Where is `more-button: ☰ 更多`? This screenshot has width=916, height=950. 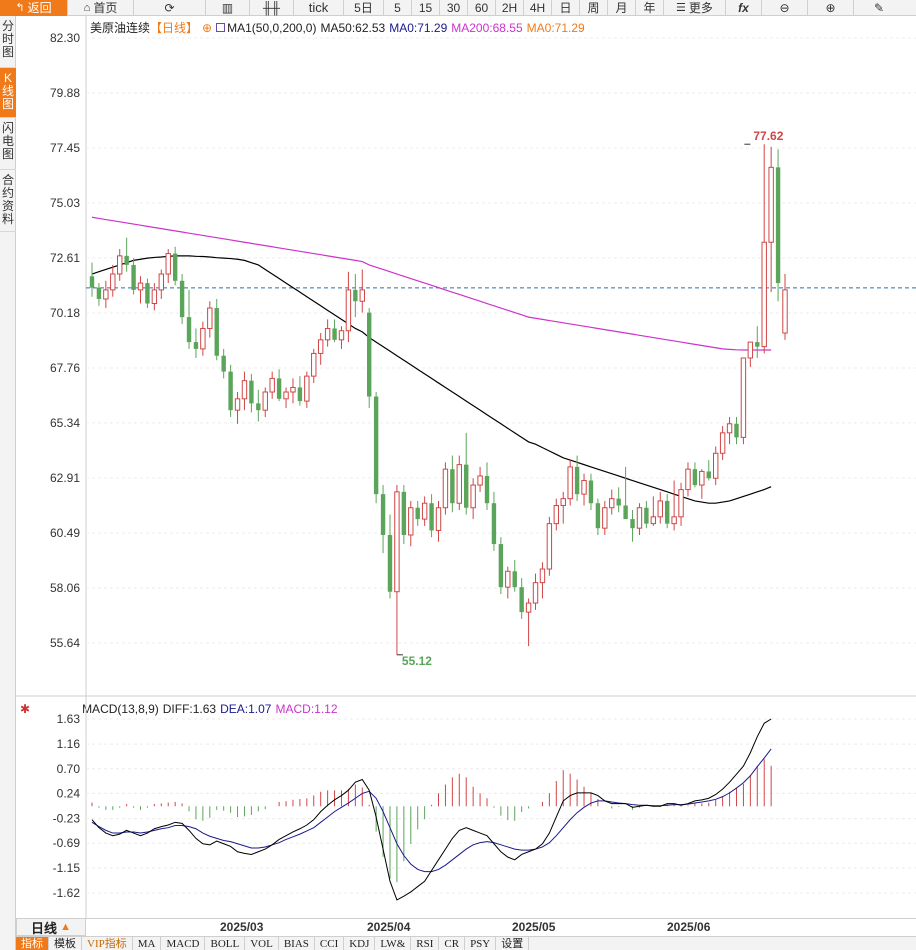 more-button: ☰ 更多 is located at coordinates (695, 8).